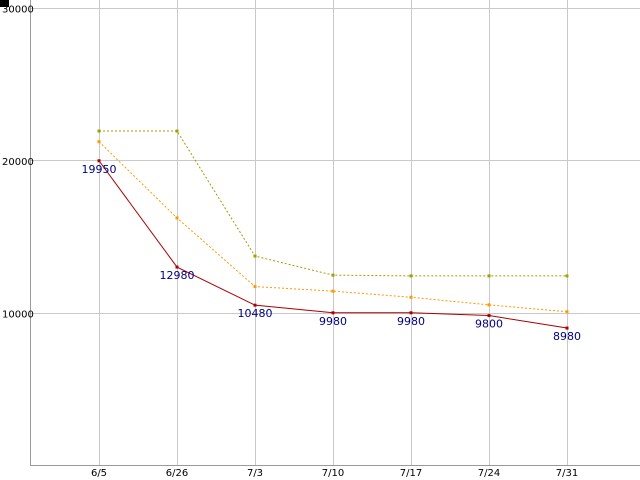  Describe the element at coordinates (99, 169) in the screenshot. I see `point-value-label: 19950` at that location.